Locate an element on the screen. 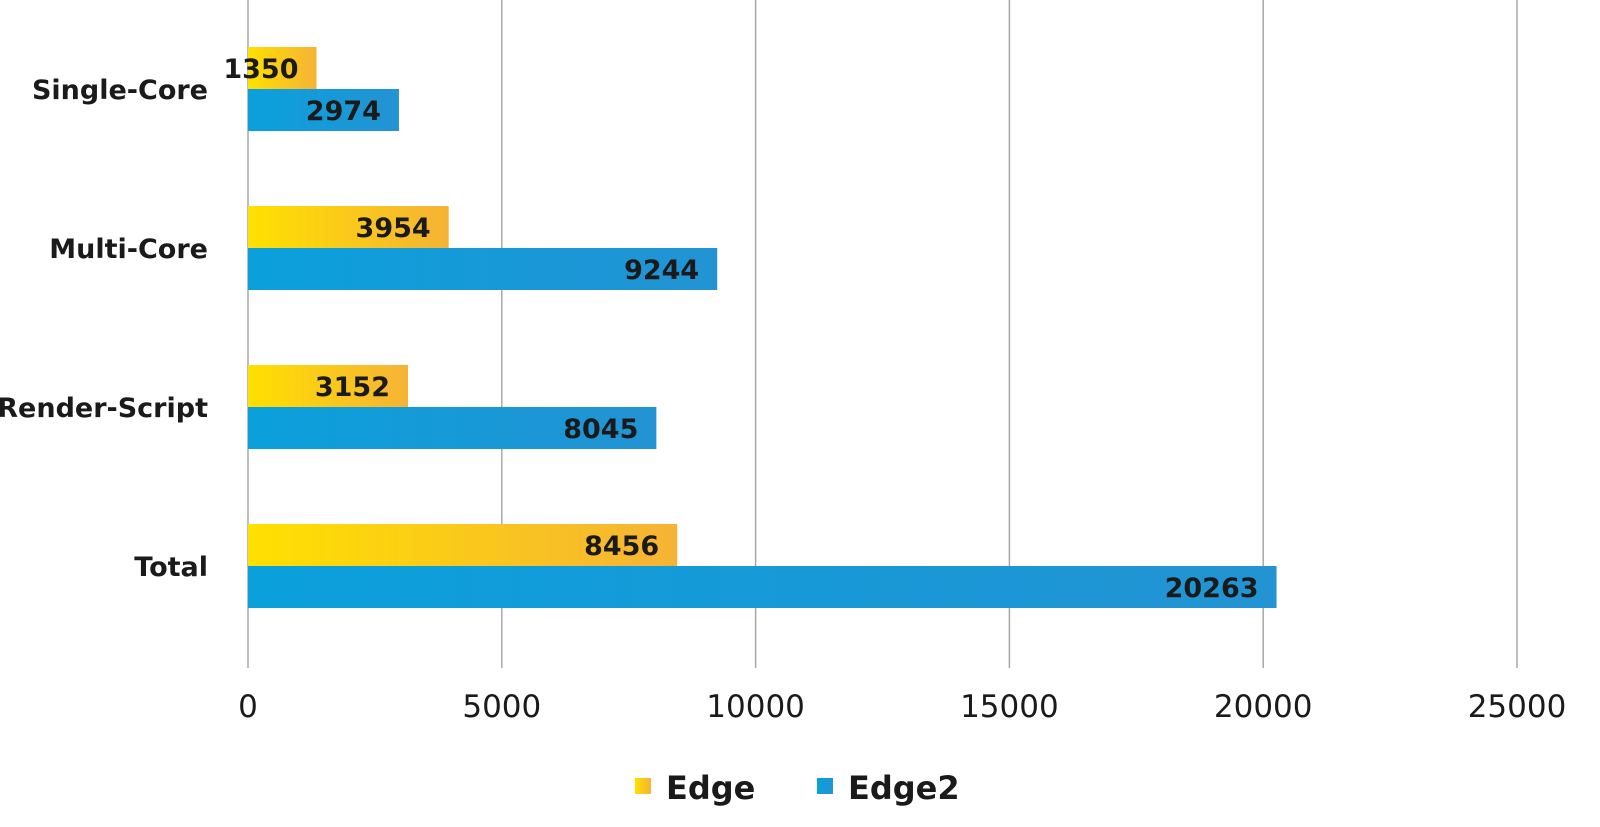 This screenshot has height=827, width=1600. bar-edge2-multi-core is located at coordinates (483, 269).